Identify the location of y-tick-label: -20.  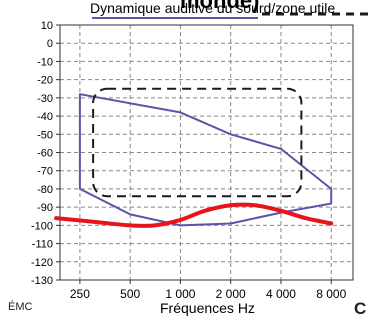
(45, 81).